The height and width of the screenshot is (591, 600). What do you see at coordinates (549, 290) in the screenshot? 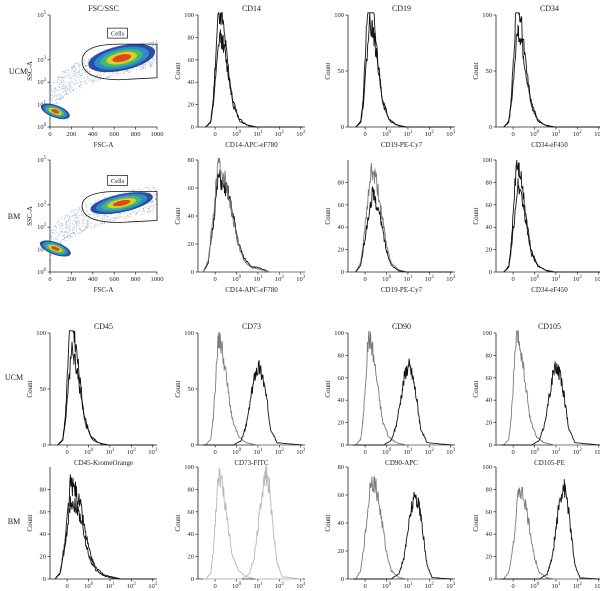
I see `x-axis-label: CD34-eF450` at bounding box center [549, 290].